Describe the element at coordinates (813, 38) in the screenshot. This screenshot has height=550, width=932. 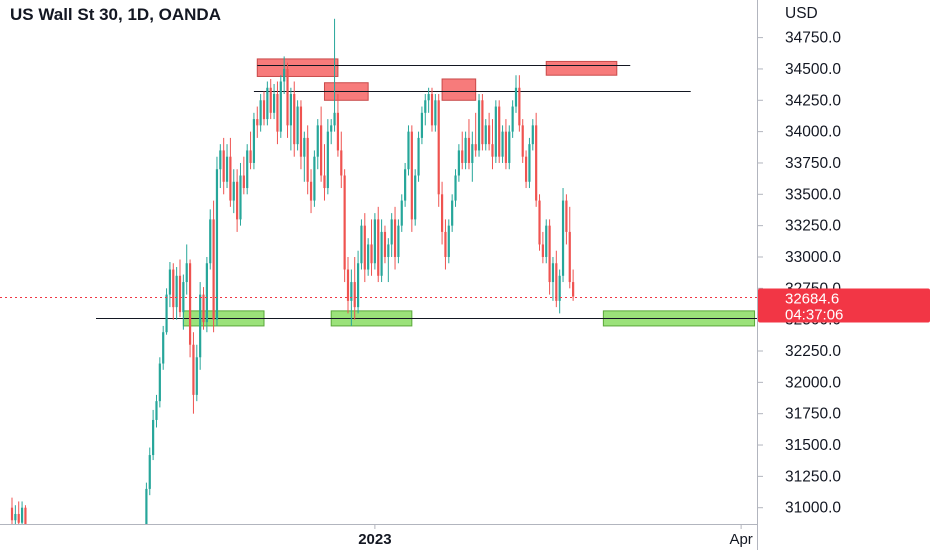
I see `price-tick-label: 34750.0` at that location.